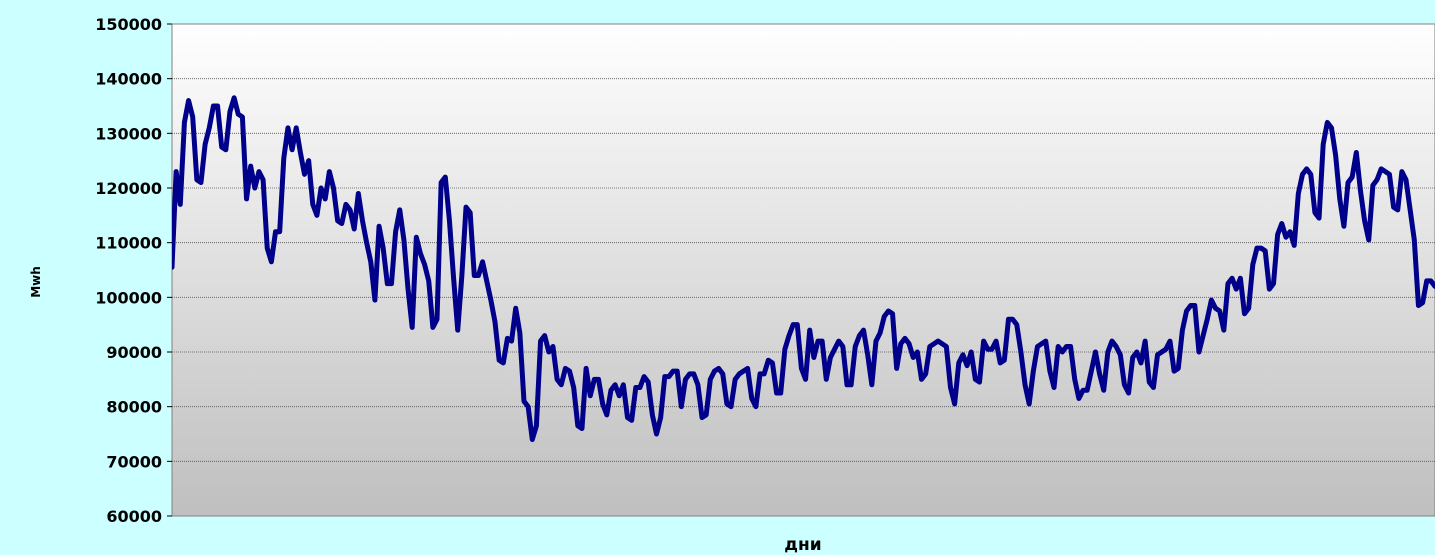 The image size is (1435, 555). I want to click on y-tick-label: 100000, so click(128, 297).